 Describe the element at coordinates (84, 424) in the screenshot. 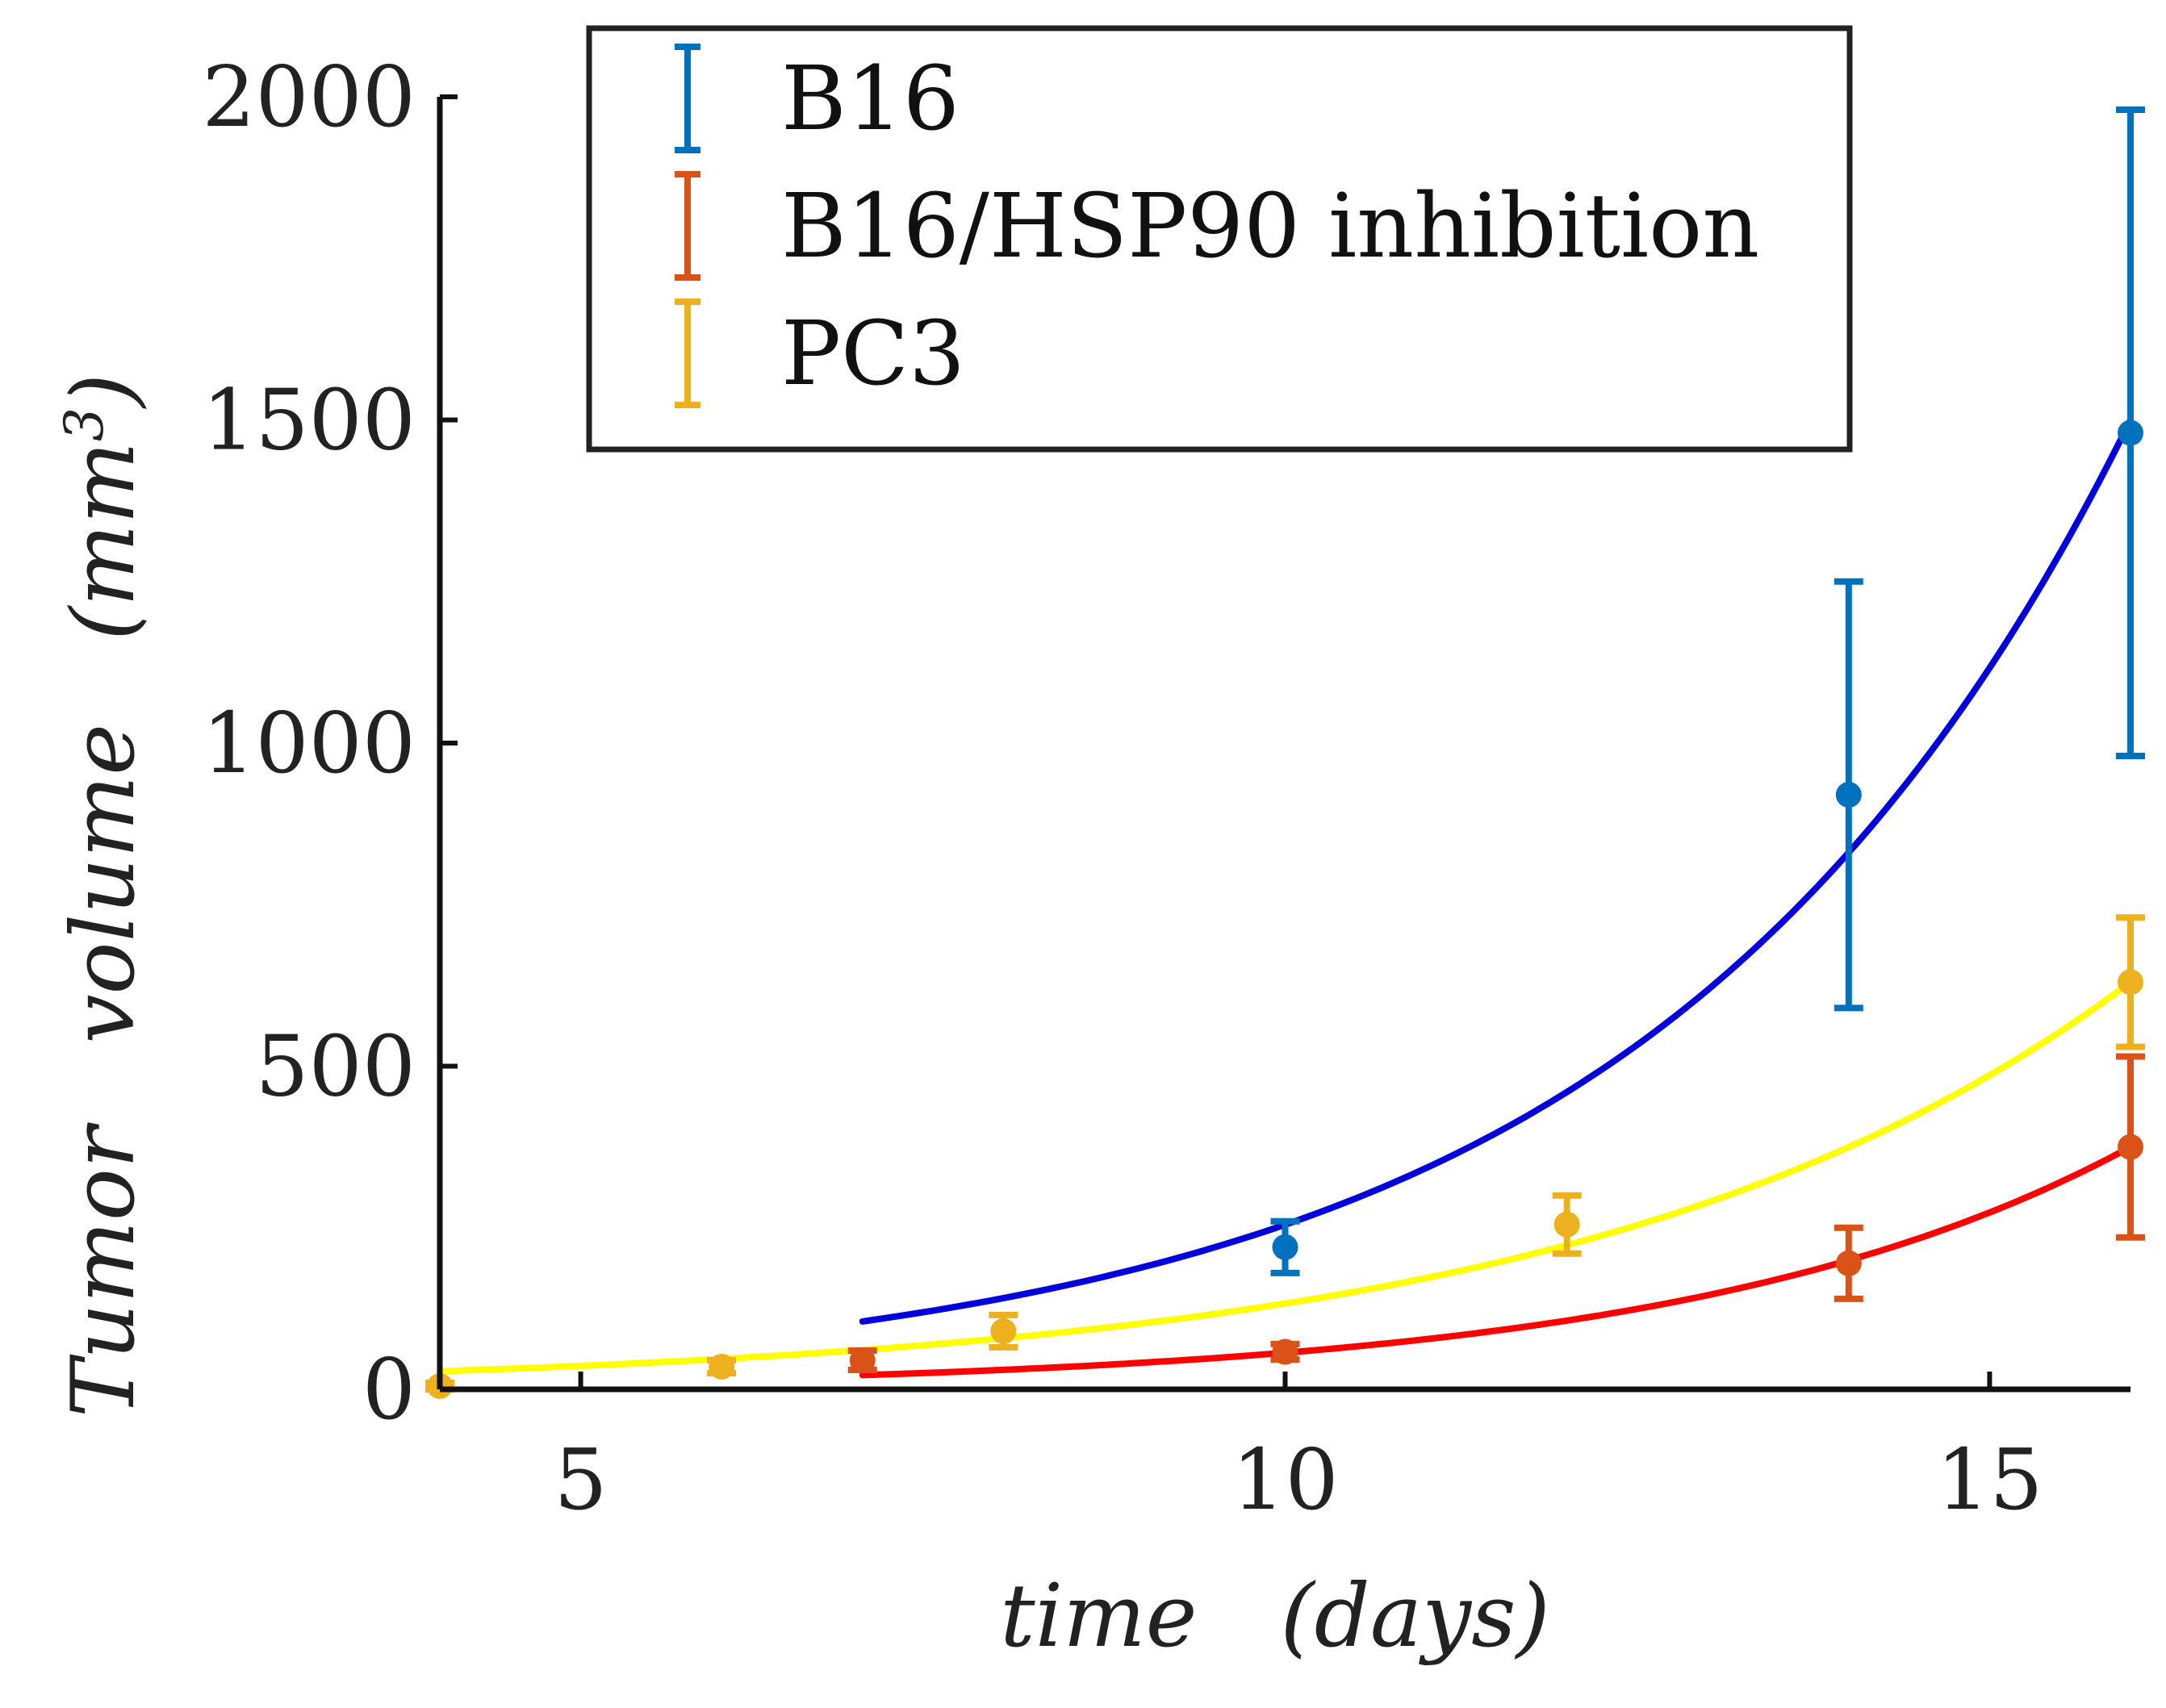

I see `y-axis-label-superscript: 3` at that location.